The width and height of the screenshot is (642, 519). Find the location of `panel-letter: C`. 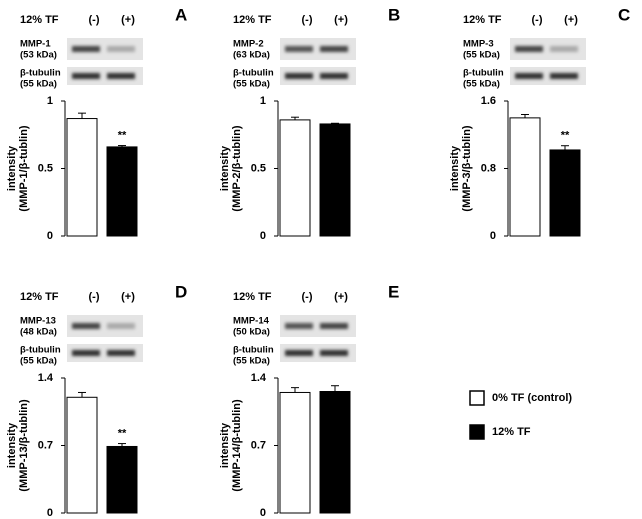

panel-letter: C is located at coordinates (624, 14).